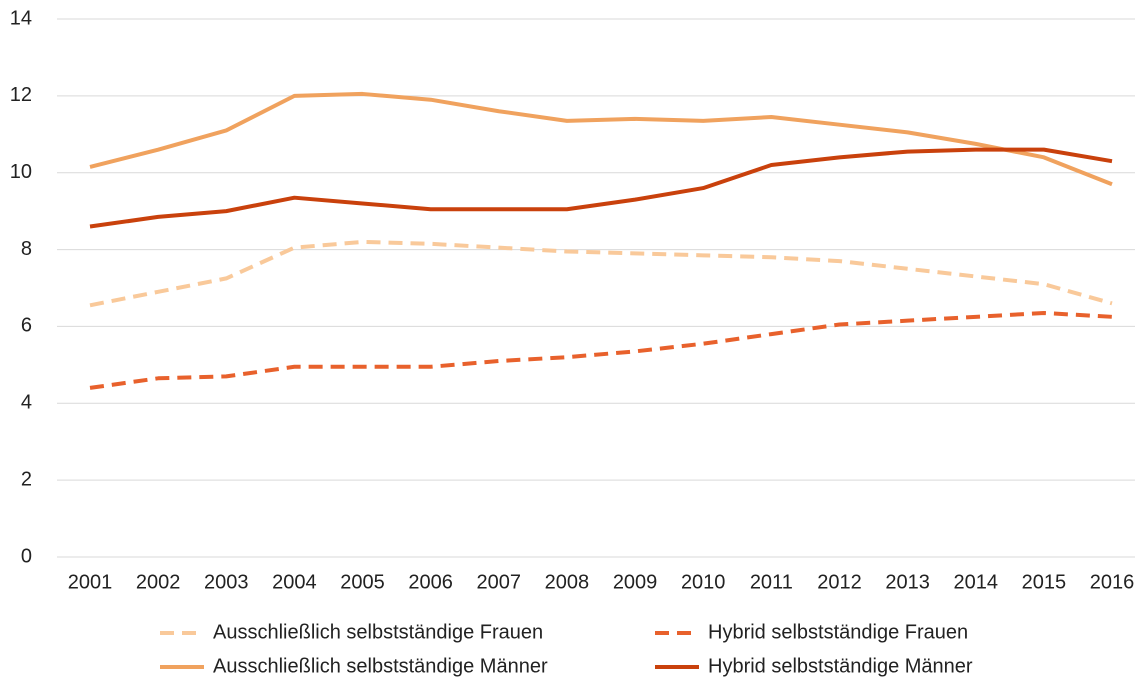 Image resolution: width=1140 pixels, height=687 pixels. I want to click on legend-label: Ausschließlich selbstständige Männer, so click(380, 666).